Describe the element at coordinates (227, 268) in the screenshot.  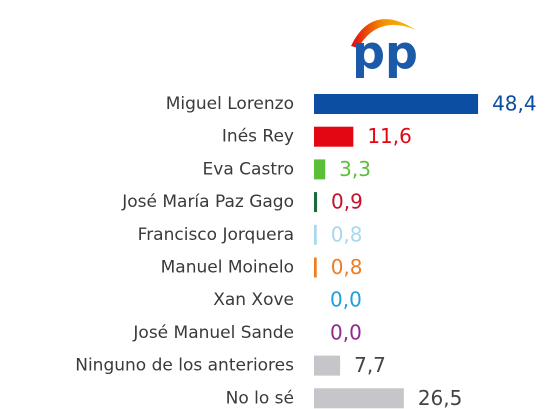
I see `category-label: Manuel Moinelo` at that location.